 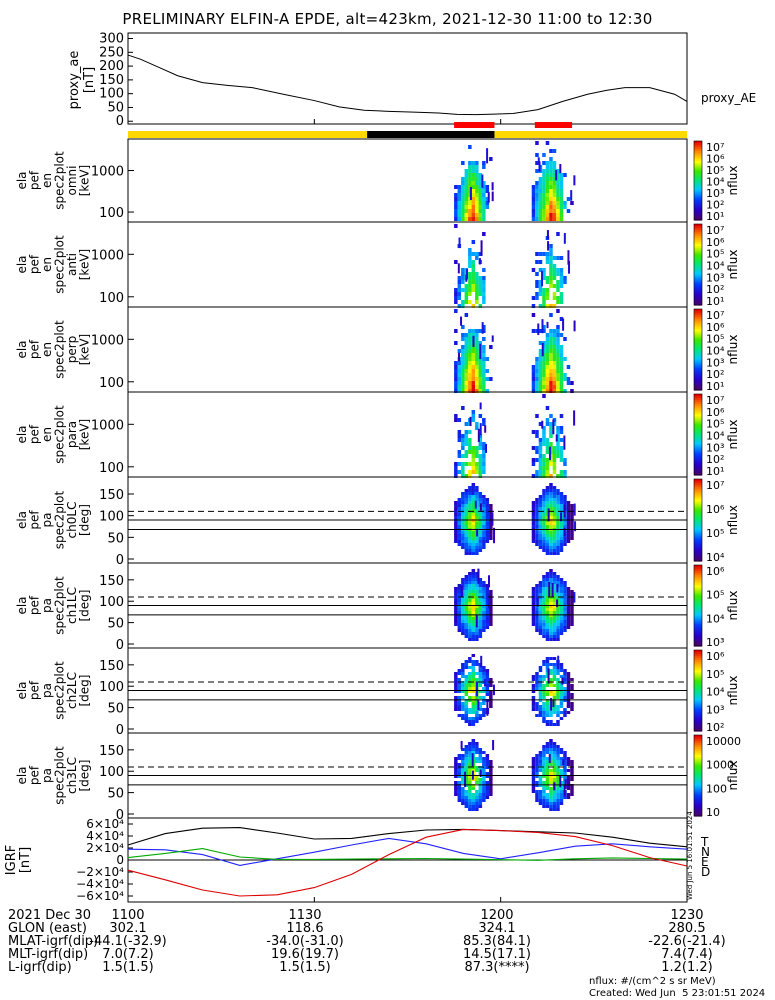 What do you see at coordinates (47, 520) in the screenshot?
I see `panel-ylabel: pa` at bounding box center [47, 520].